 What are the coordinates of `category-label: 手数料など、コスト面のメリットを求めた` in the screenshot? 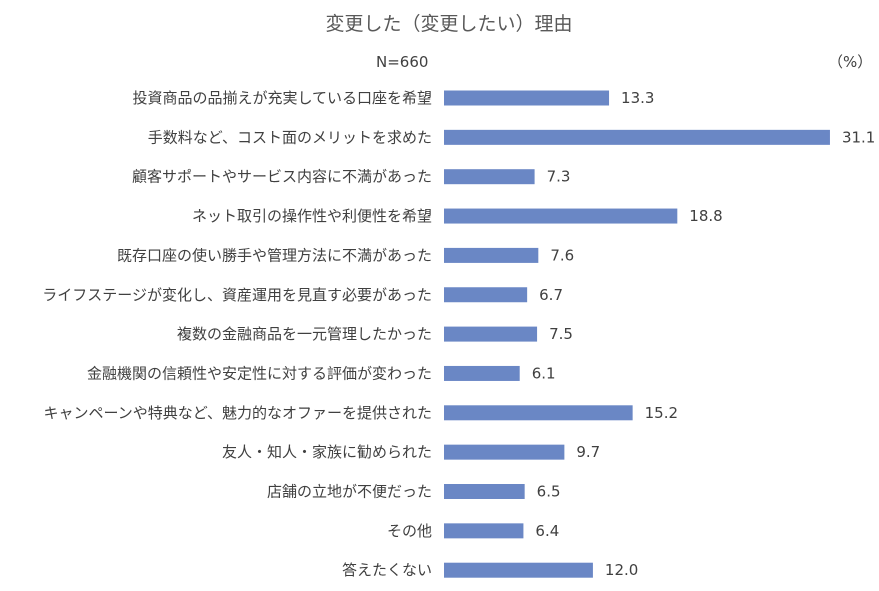 It's located at (290, 137).